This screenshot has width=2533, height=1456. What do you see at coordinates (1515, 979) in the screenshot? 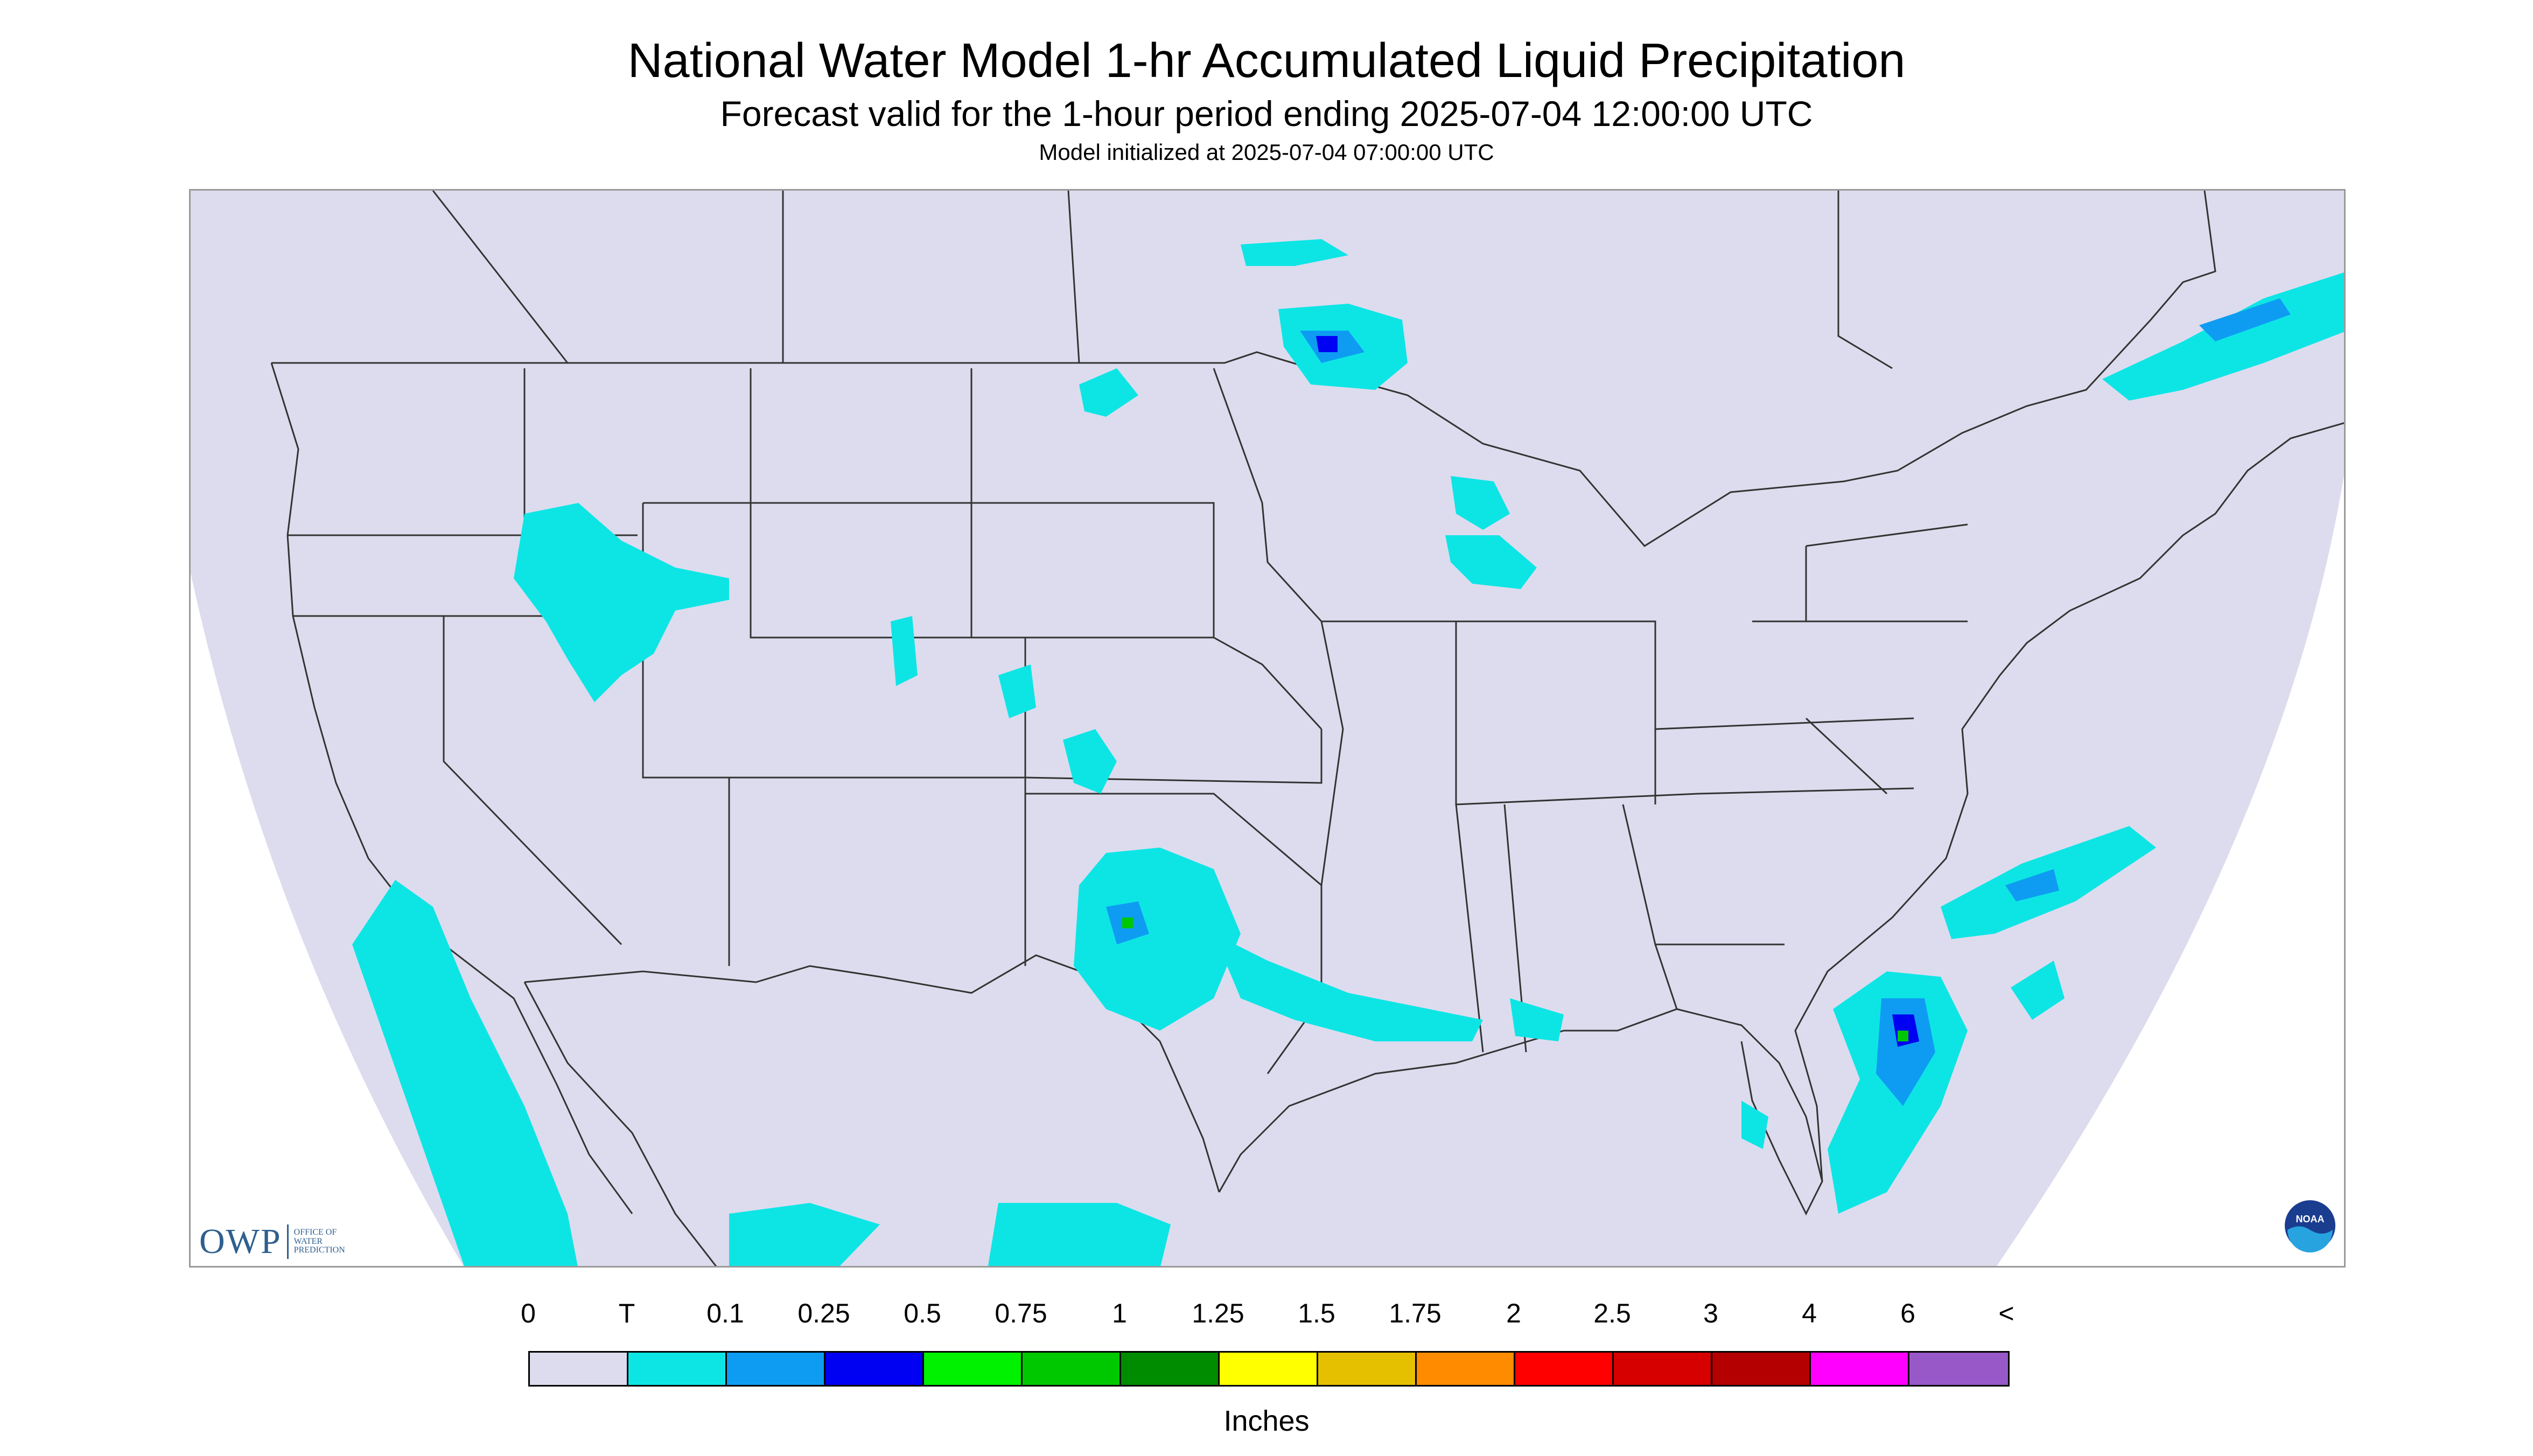
I see `precip-heavy-areas` at bounding box center [1515, 979].